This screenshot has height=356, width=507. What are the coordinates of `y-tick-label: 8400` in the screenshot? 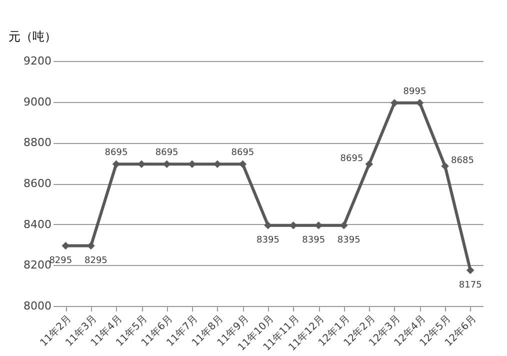 It's located at (38, 224).